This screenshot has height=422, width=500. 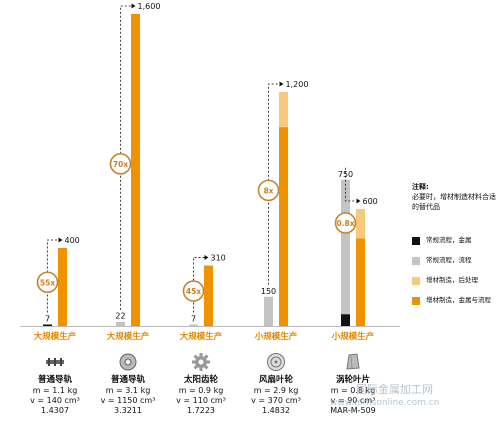 I want to click on part-description: 普通导轨 m = 1.1 kg v = 140 cm³ 1.4307, so click(x=55, y=395).